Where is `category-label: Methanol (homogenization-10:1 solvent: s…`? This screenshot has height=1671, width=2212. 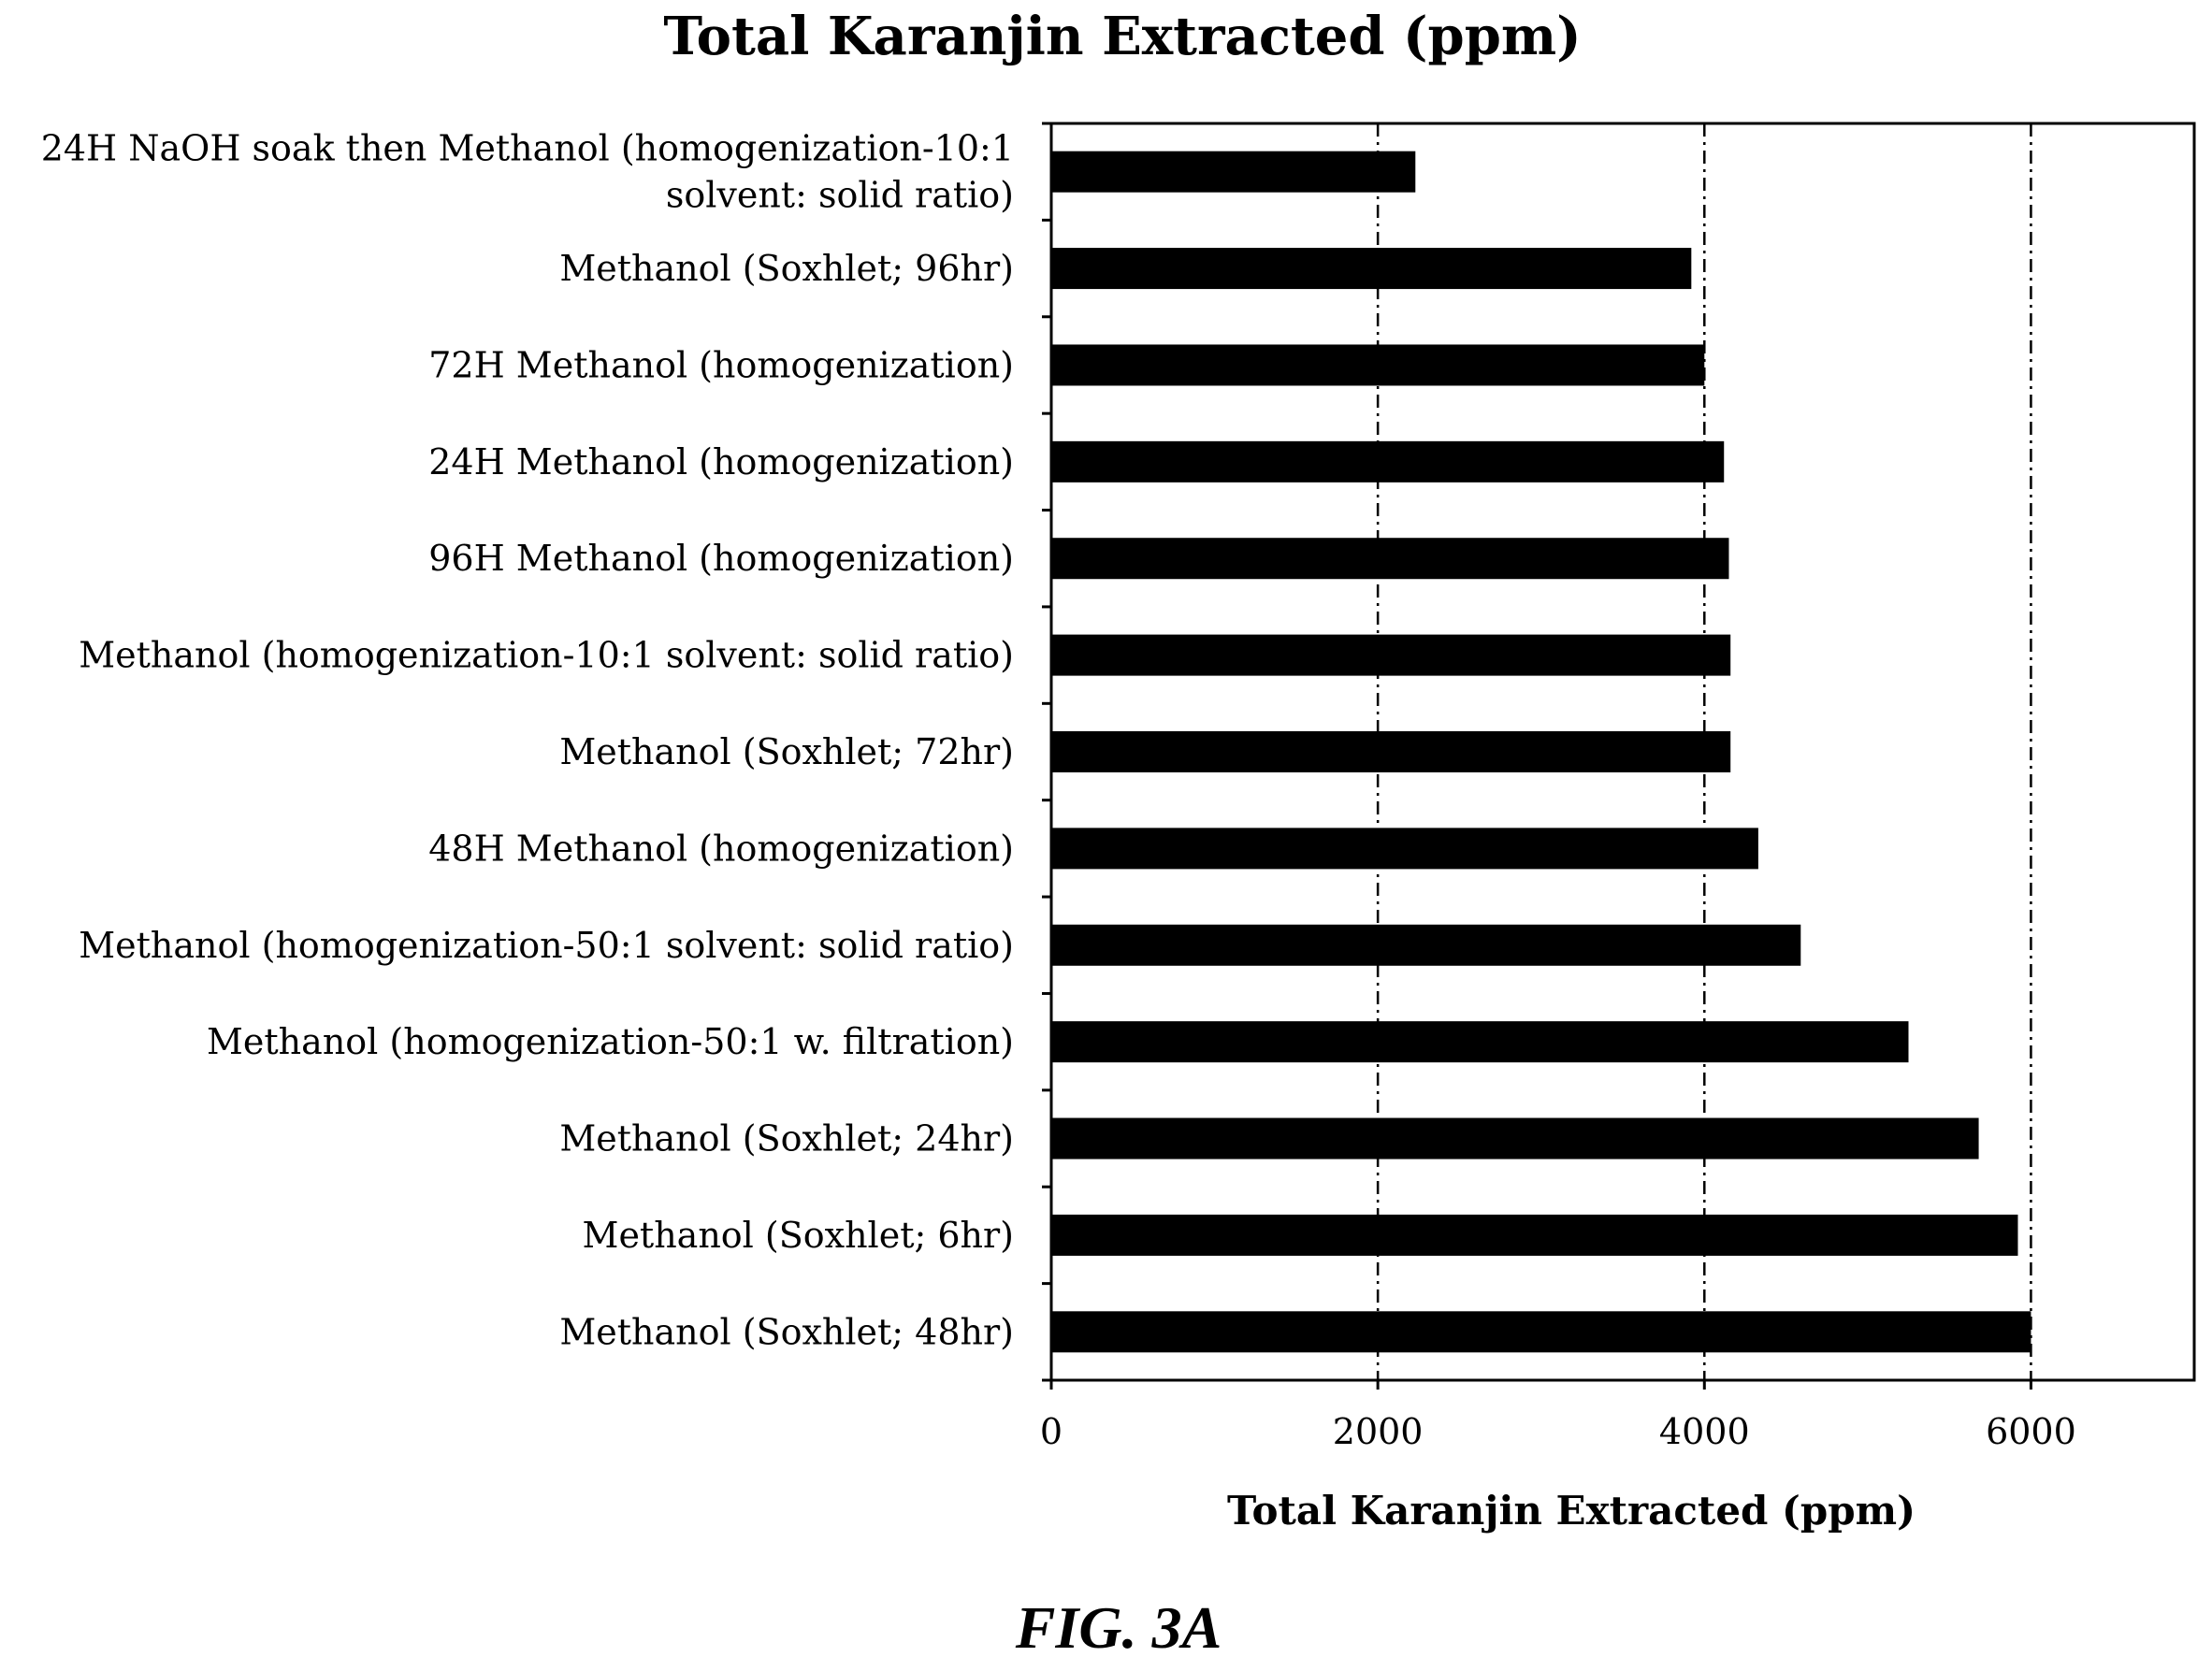
category-label: Methanol (homogenization-10:1 solvent: s… is located at coordinates (546, 655).